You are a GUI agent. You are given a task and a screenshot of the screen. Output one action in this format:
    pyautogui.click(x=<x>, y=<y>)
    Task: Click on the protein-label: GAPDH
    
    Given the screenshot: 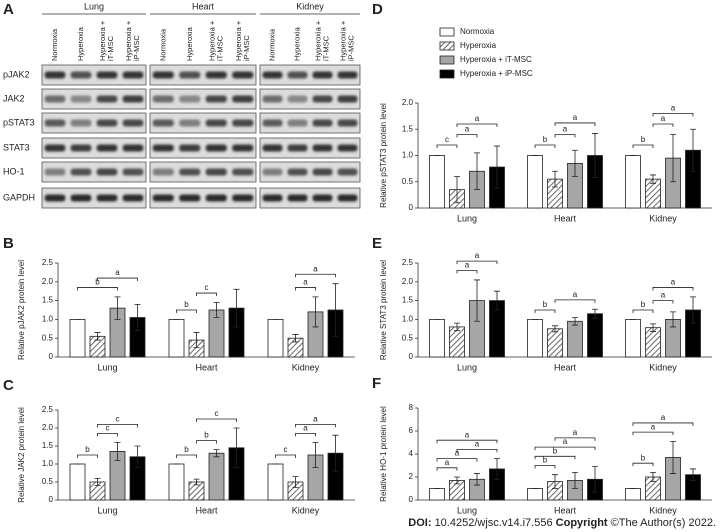 What is the action you would take?
    pyautogui.click(x=19, y=197)
    